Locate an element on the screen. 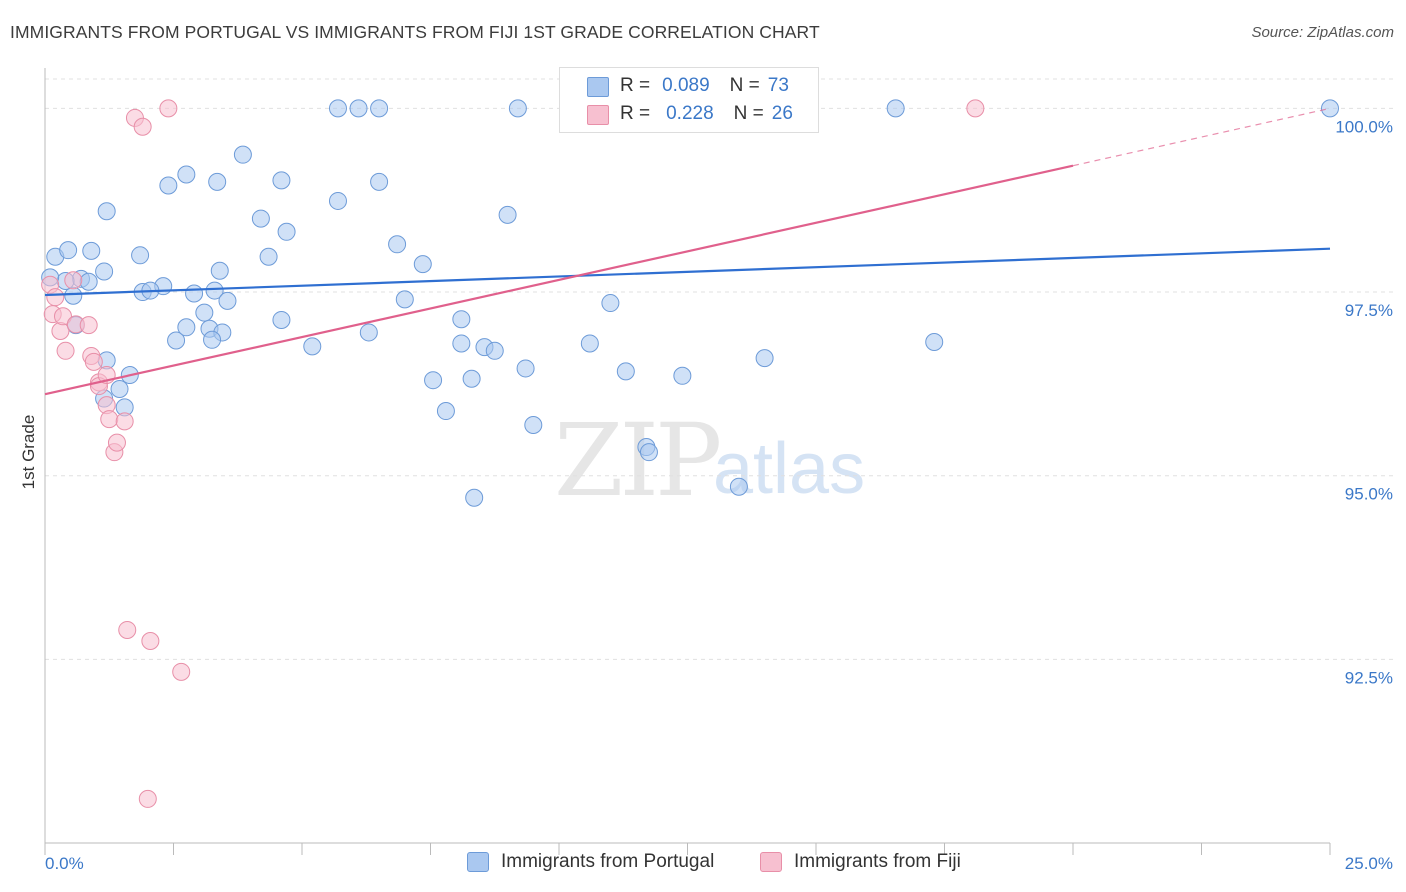  legend-row-portugal: R = 0.089 N = 73 is located at coordinates (704, 86).